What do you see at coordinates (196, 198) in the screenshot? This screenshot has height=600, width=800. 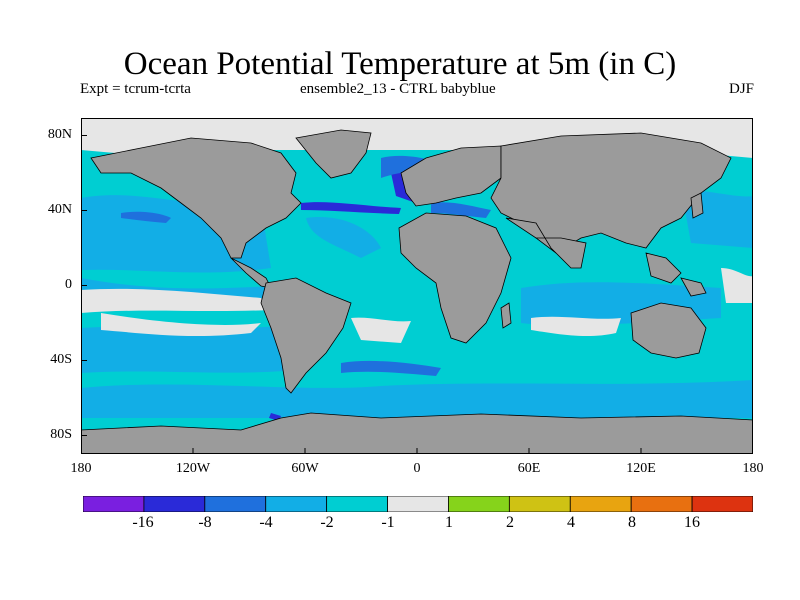 I see `north-america-land` at bounding box center [196, 198].